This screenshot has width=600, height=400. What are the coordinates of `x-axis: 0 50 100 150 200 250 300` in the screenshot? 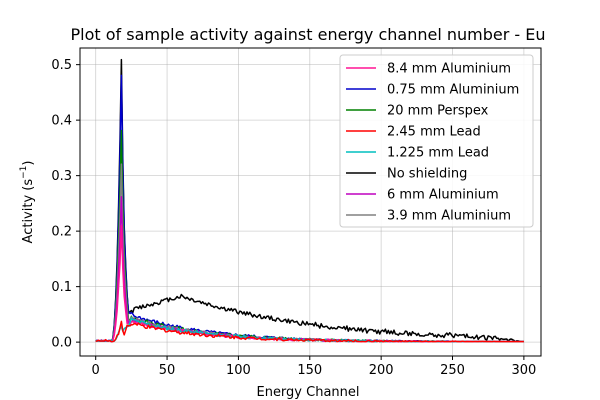 It's located at (314, 367).